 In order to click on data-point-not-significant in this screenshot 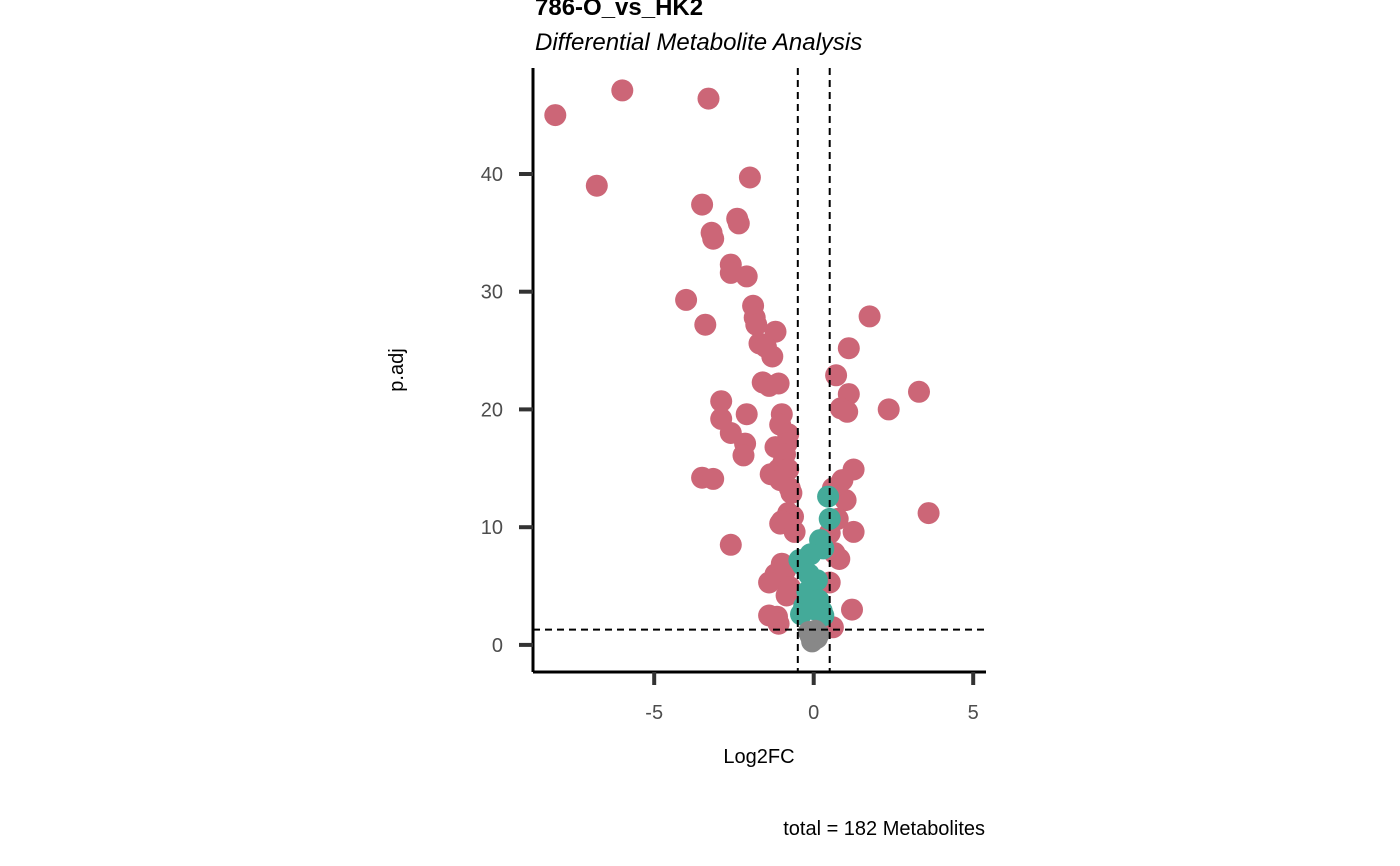, I will do `click(808, 632)`.